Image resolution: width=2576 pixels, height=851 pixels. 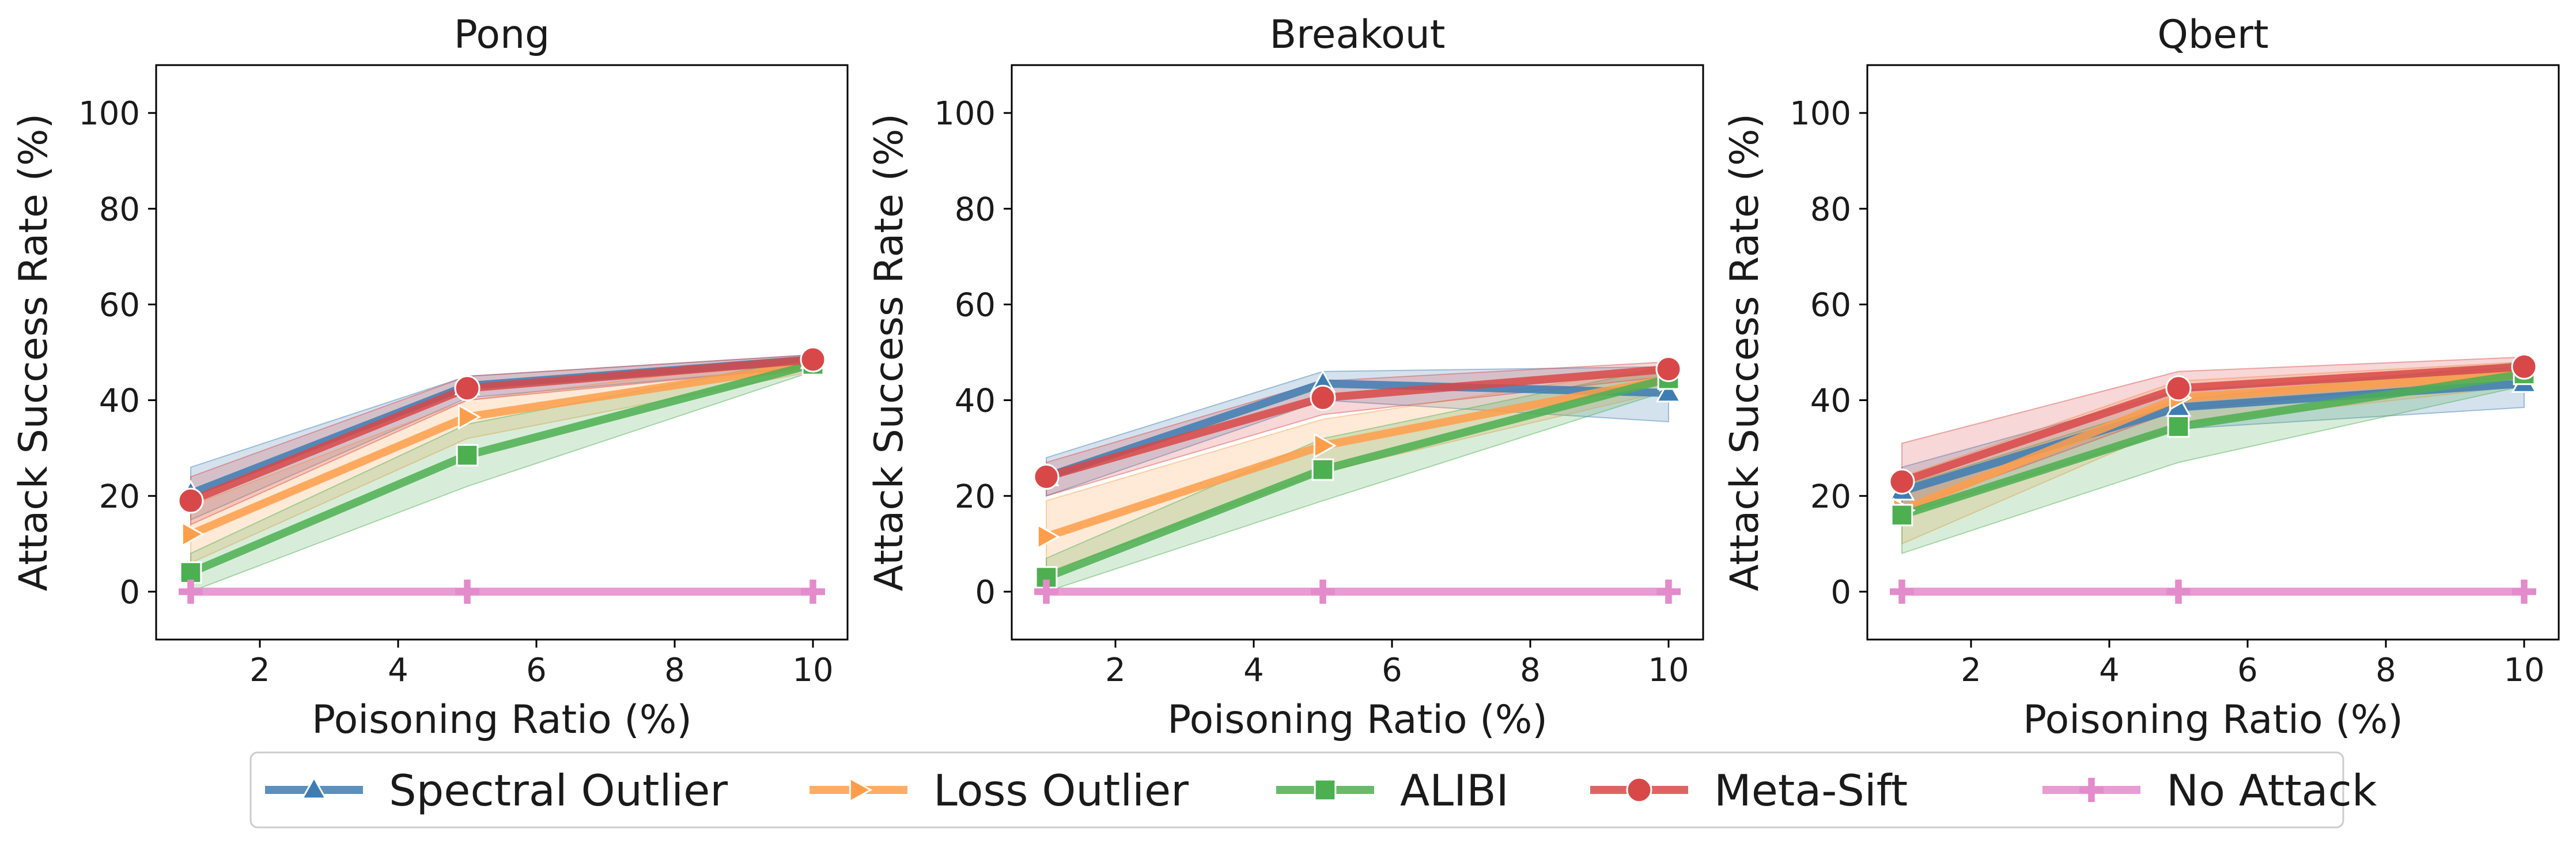 I want to click on chart-title: Breakout, so click(x=1358, y=35).